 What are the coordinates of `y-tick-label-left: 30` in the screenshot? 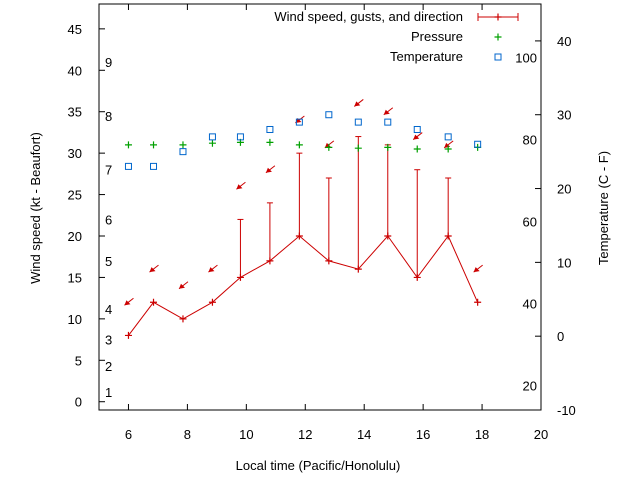 It's located at (75, 153).